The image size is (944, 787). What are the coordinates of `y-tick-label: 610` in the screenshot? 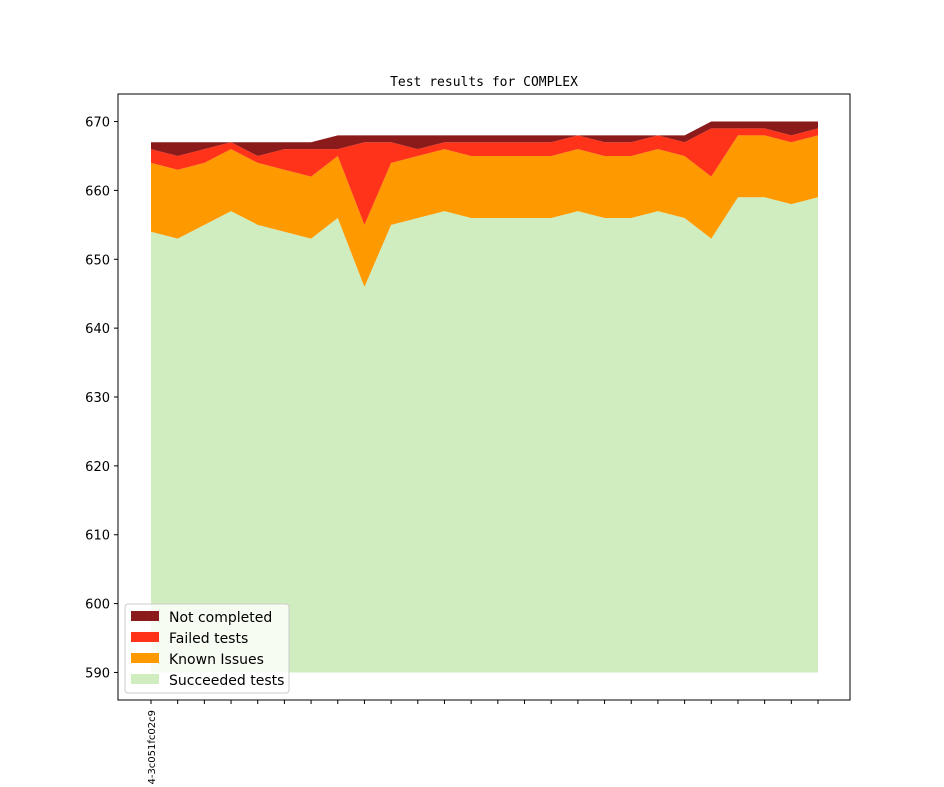 It's located at (97, 536).